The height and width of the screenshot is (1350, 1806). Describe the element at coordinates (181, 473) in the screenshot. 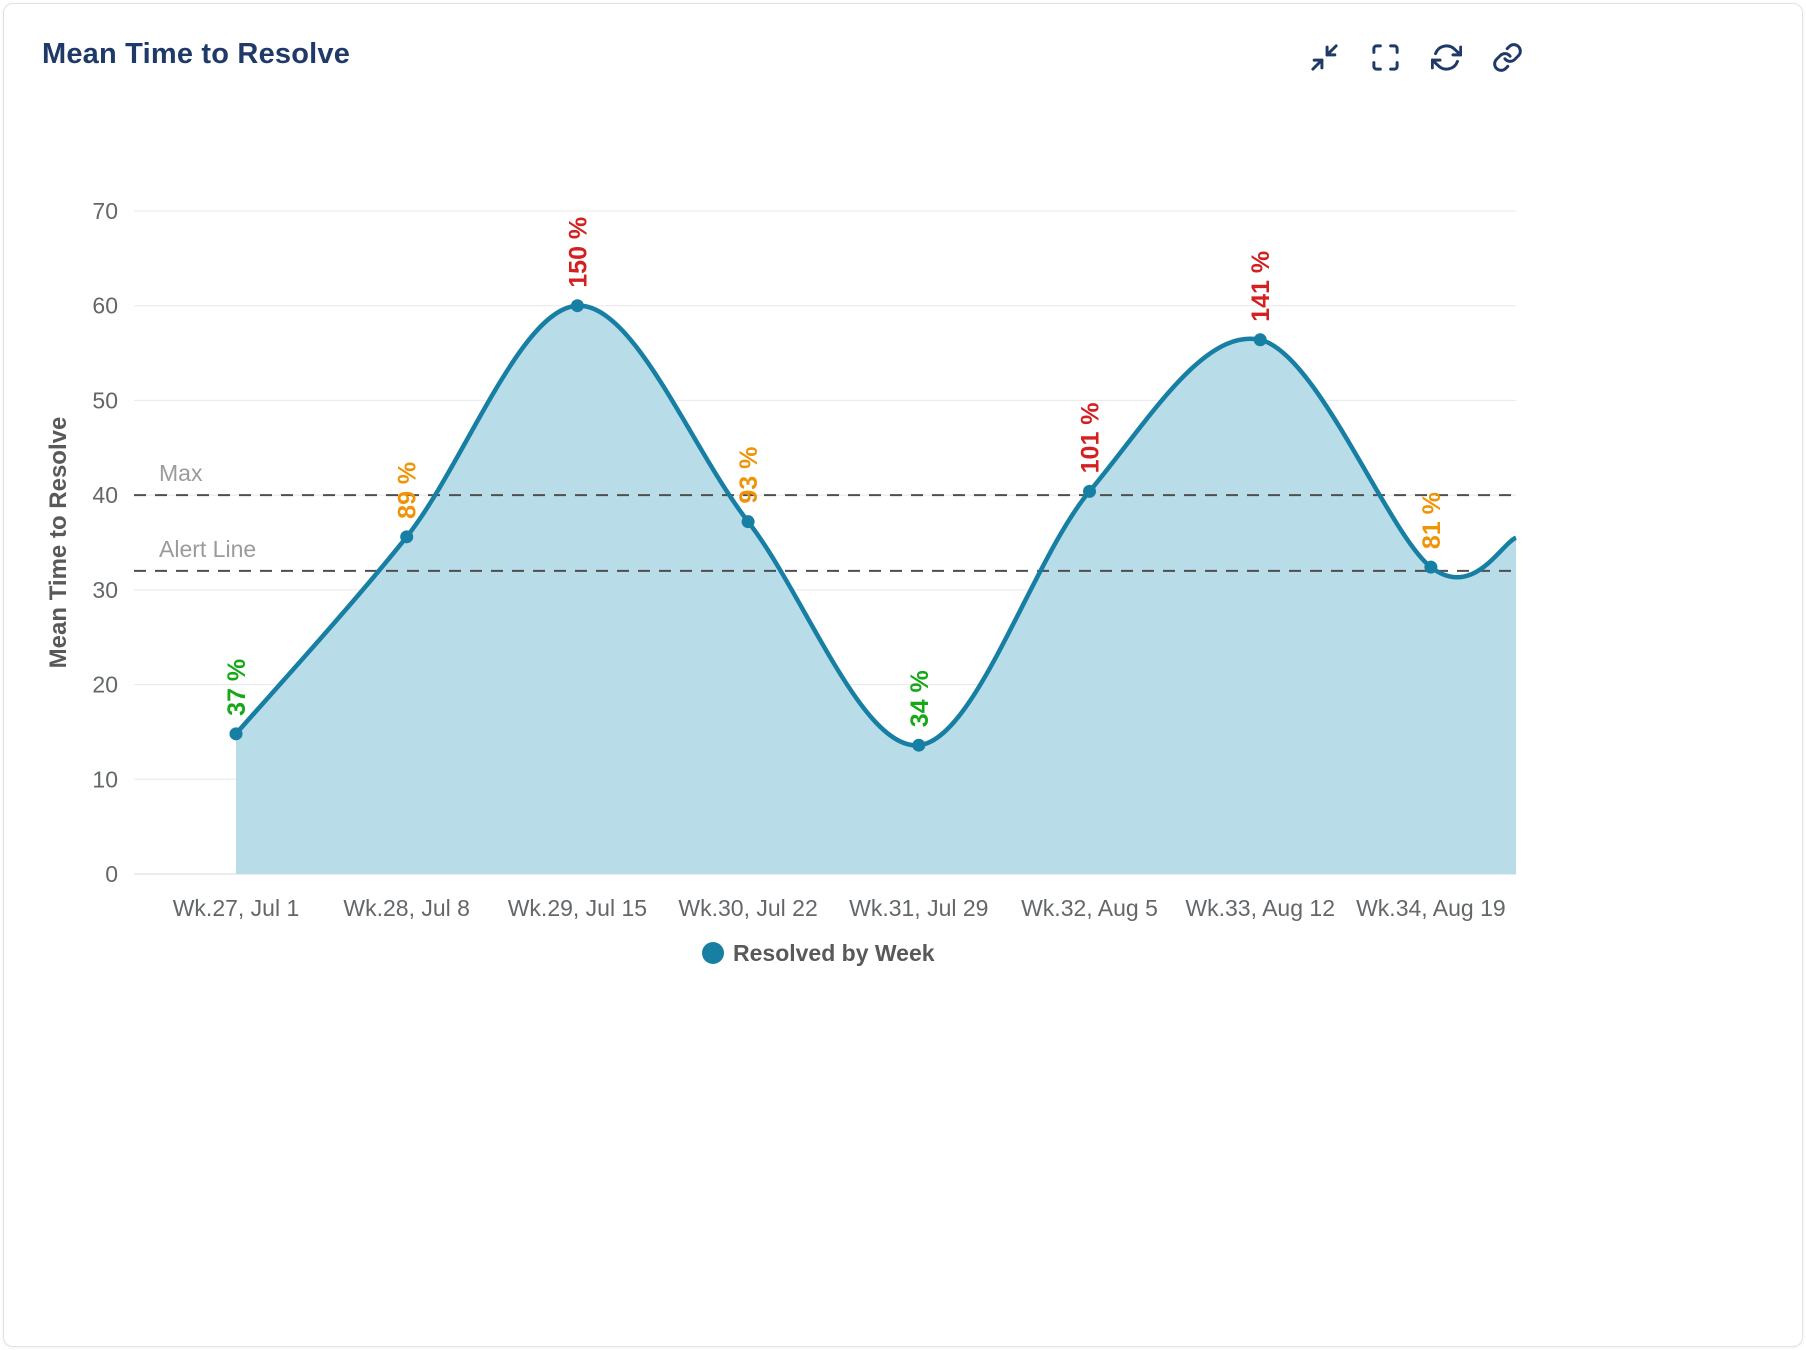

I see `reference-line-label: Max` at that location.